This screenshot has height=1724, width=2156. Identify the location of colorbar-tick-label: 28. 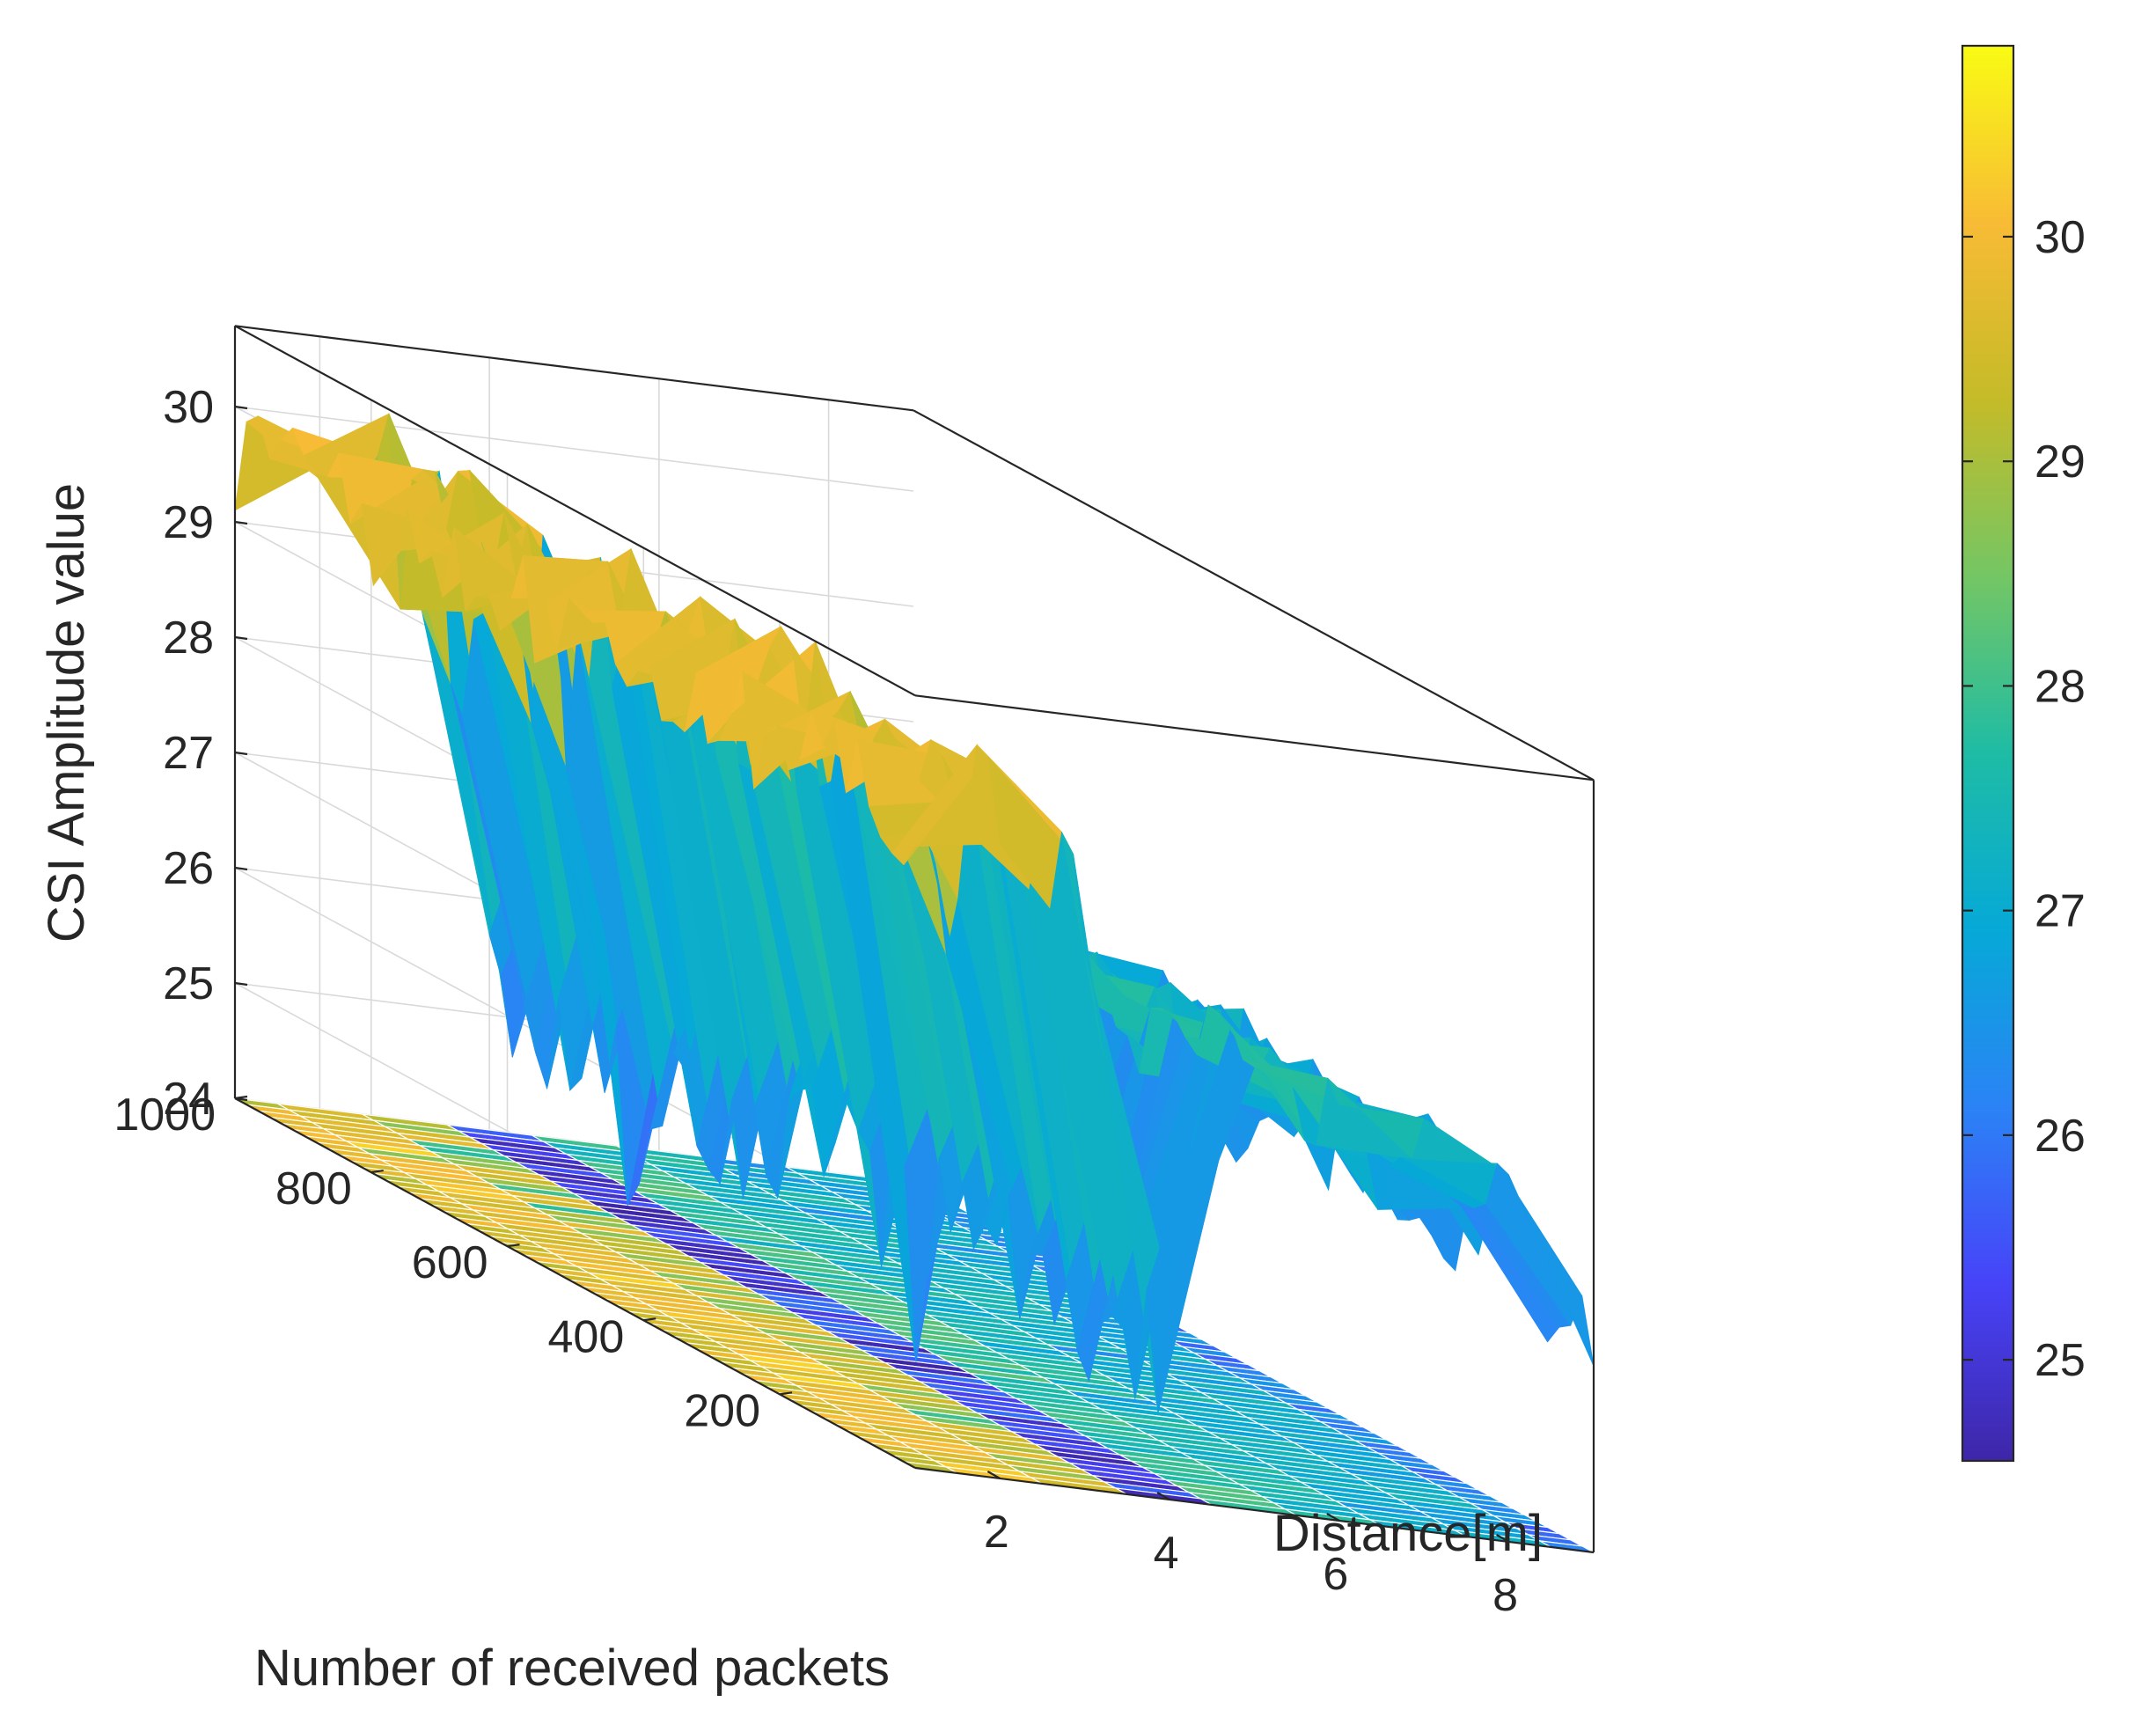
(2061, 686).